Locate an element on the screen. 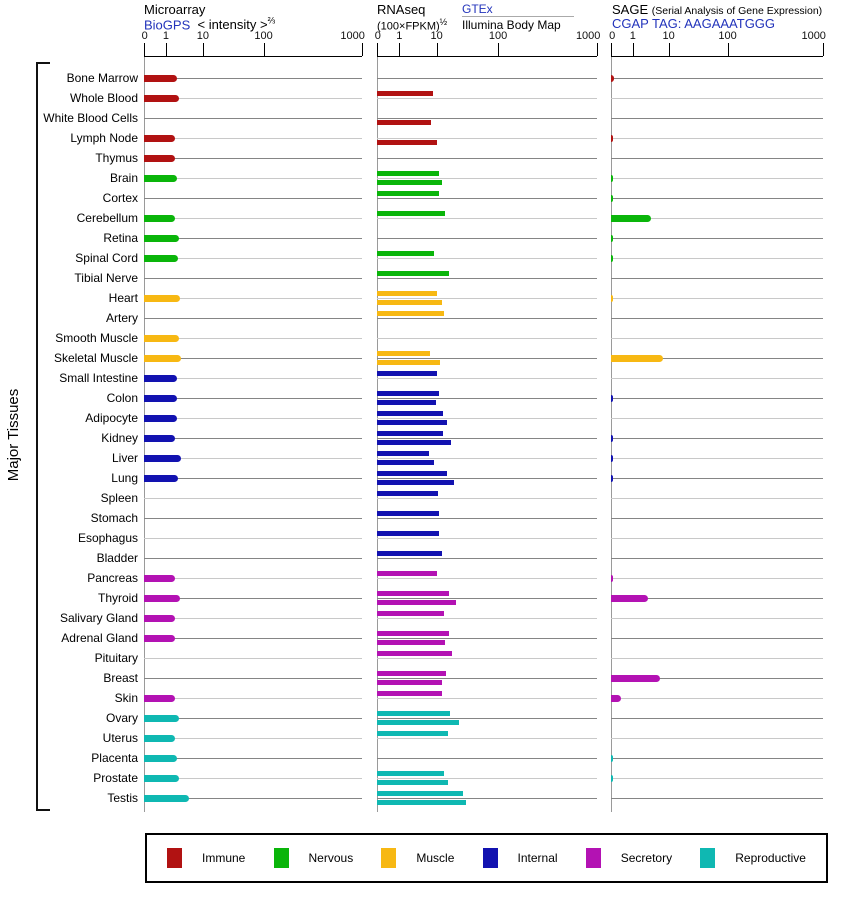 This screenshot has width=842, height=900. tissue-label: Salivary Gland is located at coordinates (98, 618).